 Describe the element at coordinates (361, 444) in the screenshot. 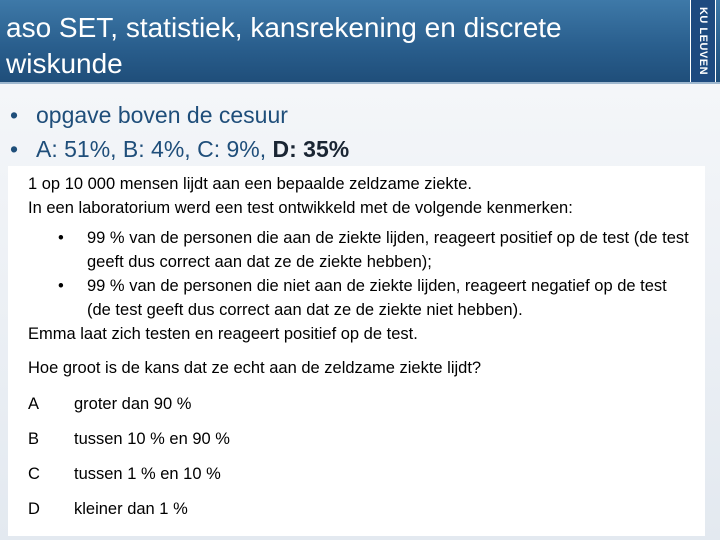

I see `answer-option: B tussen 10 % en 90 %` at that location.